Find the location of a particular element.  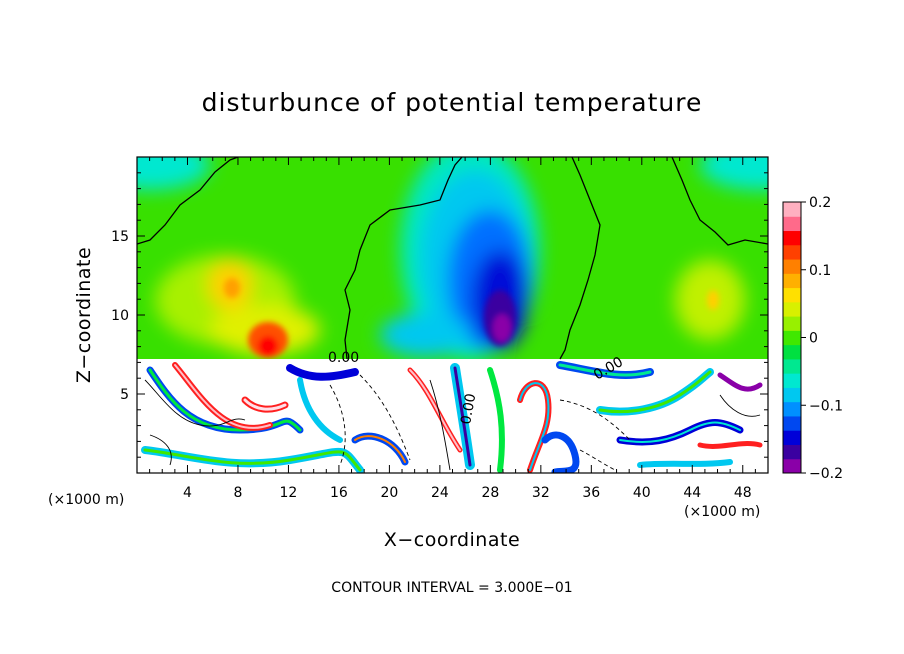

colorbar-tick-label: 0 is located at coordinates (813, 339).